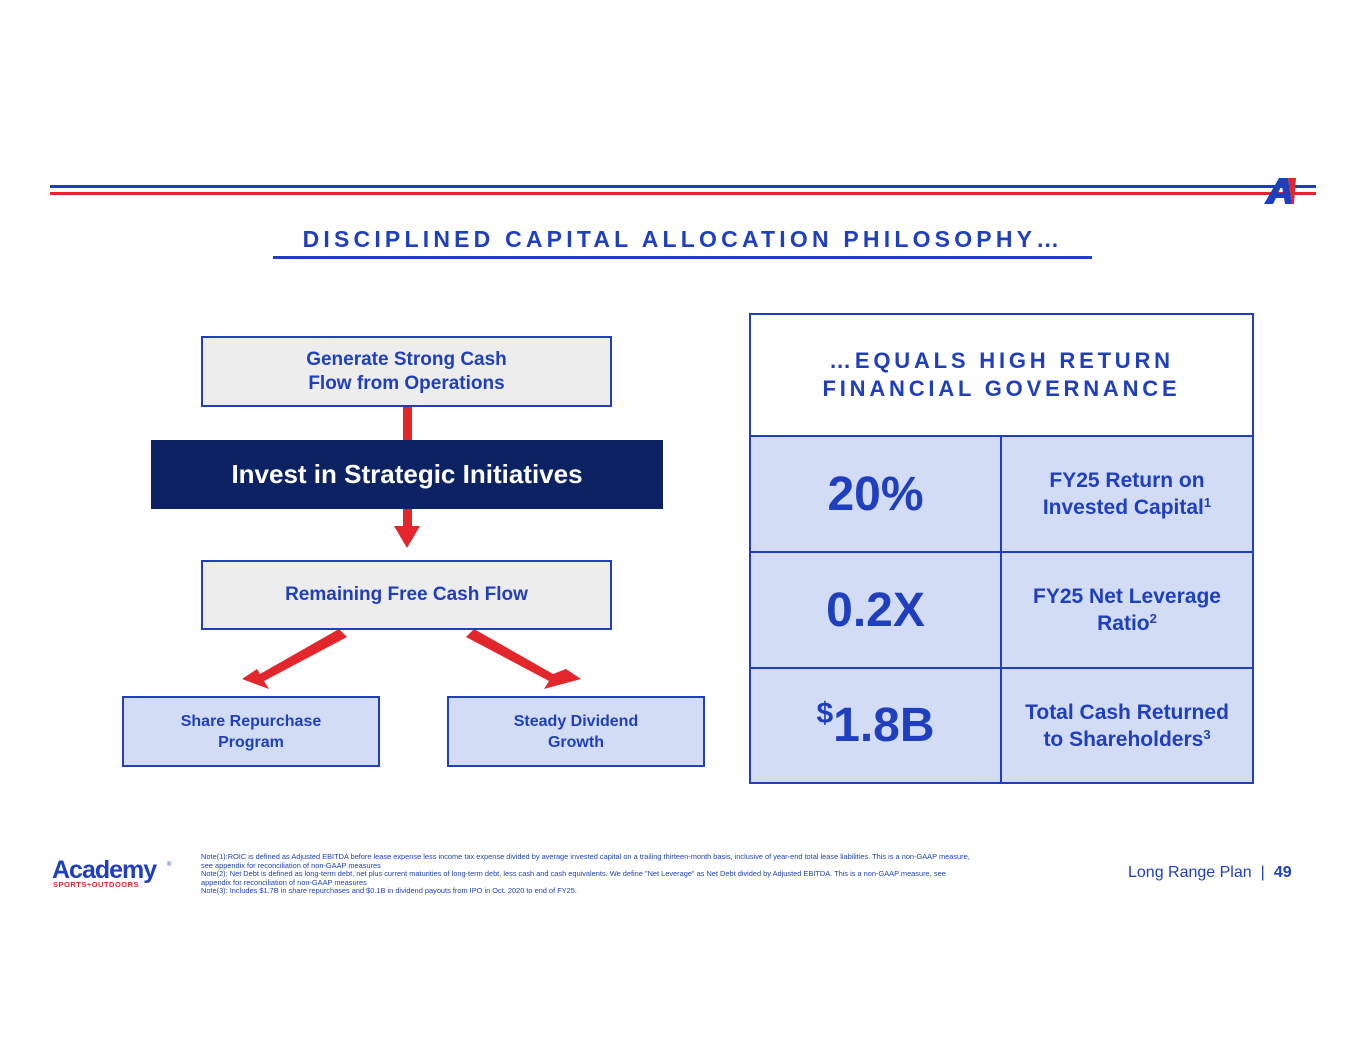 The image size is (1365, 1055). I want to click on arrow-shaft-invest-remaining, so click(407, 518).